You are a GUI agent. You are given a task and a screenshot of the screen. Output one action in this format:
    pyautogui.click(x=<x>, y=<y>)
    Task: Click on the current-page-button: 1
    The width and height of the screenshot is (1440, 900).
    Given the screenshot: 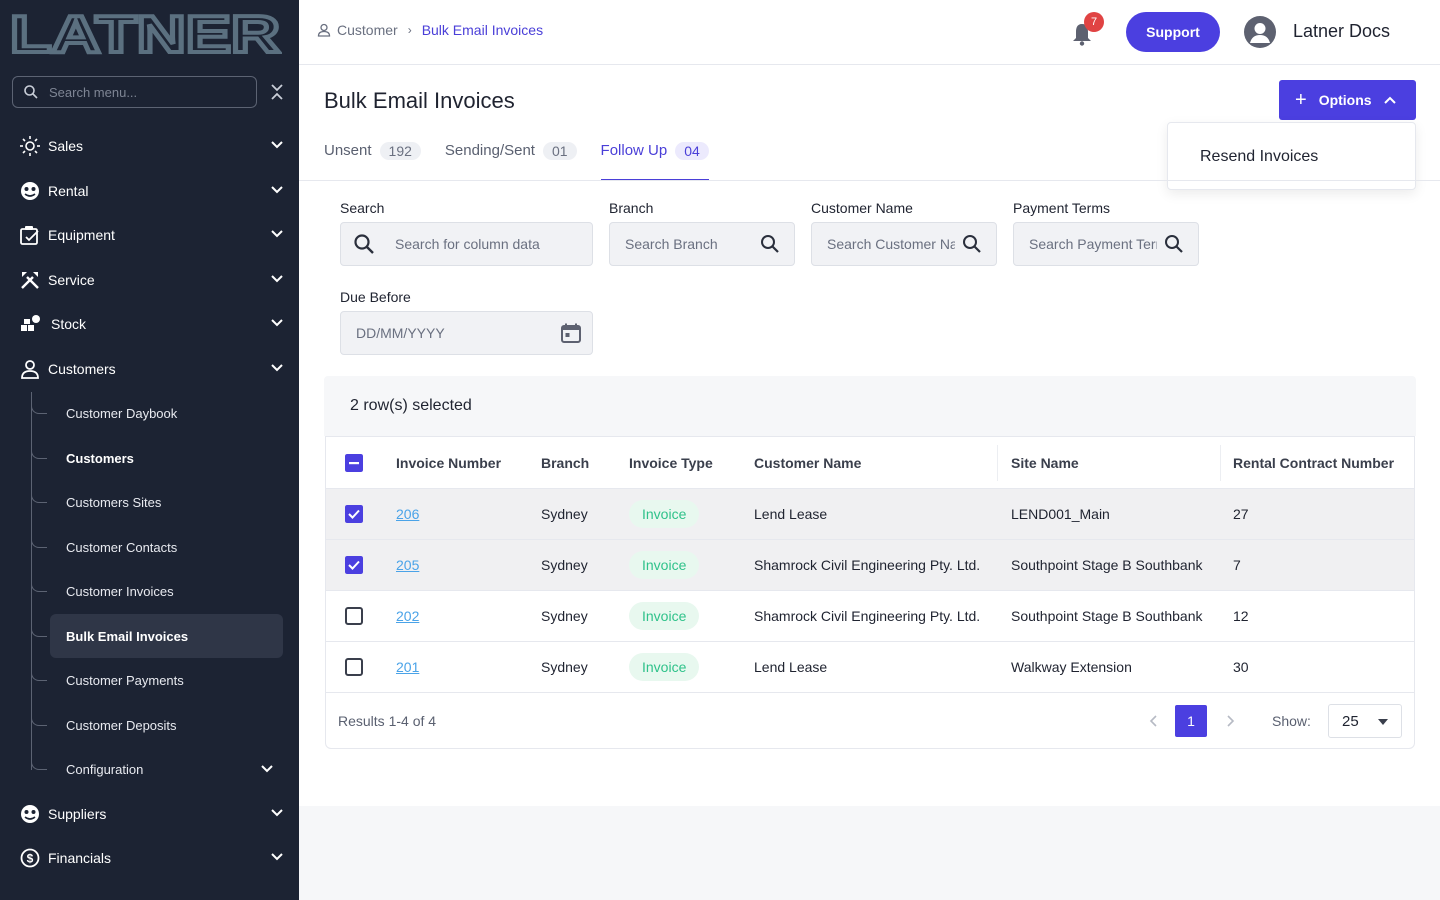 What is the action you would take?
    pyautogui.click(x=1191, y=721)
    